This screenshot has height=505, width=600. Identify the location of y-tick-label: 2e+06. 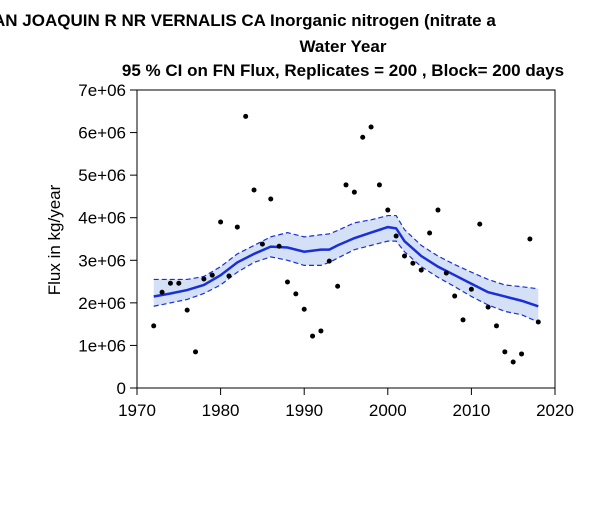
(102, 303).